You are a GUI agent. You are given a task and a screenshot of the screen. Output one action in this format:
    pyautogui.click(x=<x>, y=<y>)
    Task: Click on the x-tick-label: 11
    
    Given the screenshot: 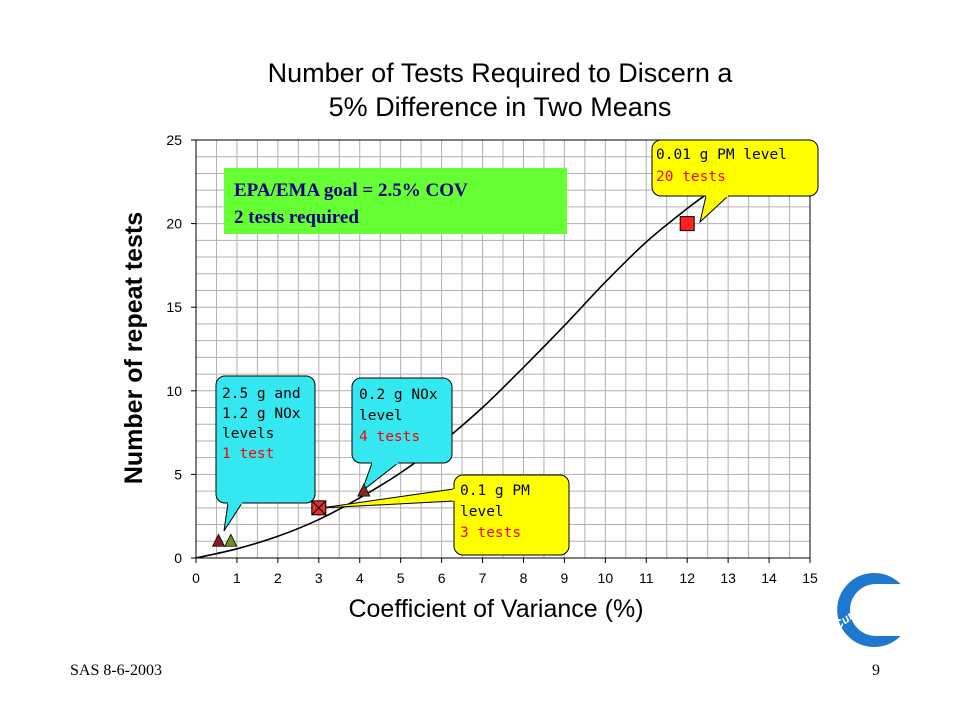 What is the action you would take?
    pyautogui.click(x=646, y=578)
    